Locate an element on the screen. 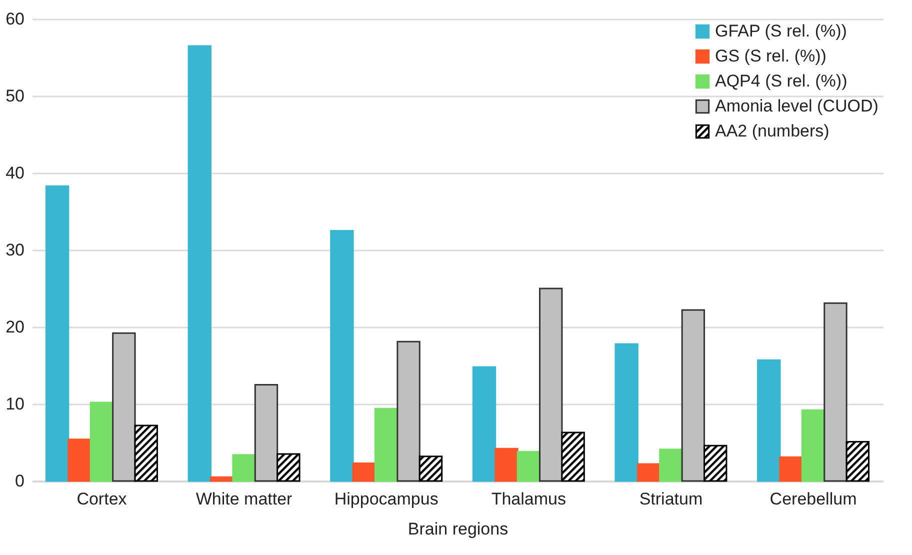  x-tick-label: Cortex is located at coordinates (102, 499).